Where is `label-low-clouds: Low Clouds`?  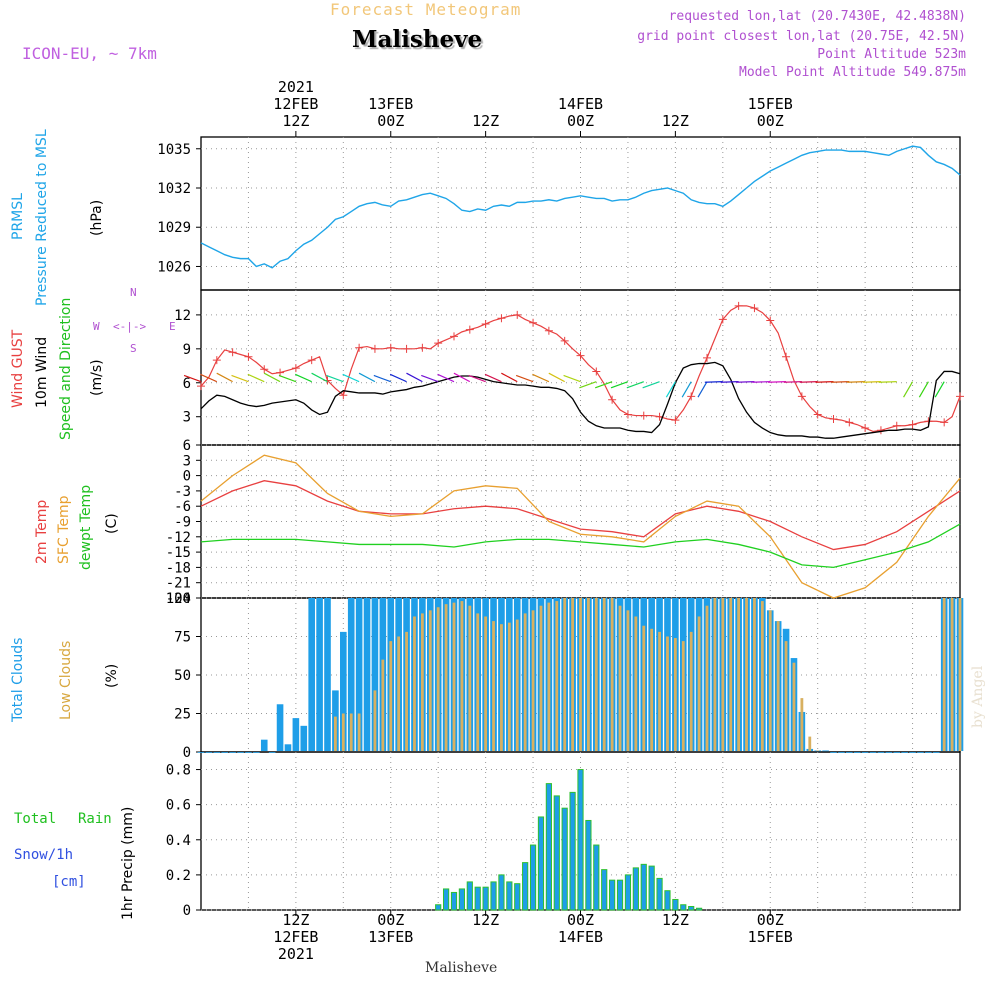
label-low-clouds: Low Clouds is located at coordinates (66, 680).